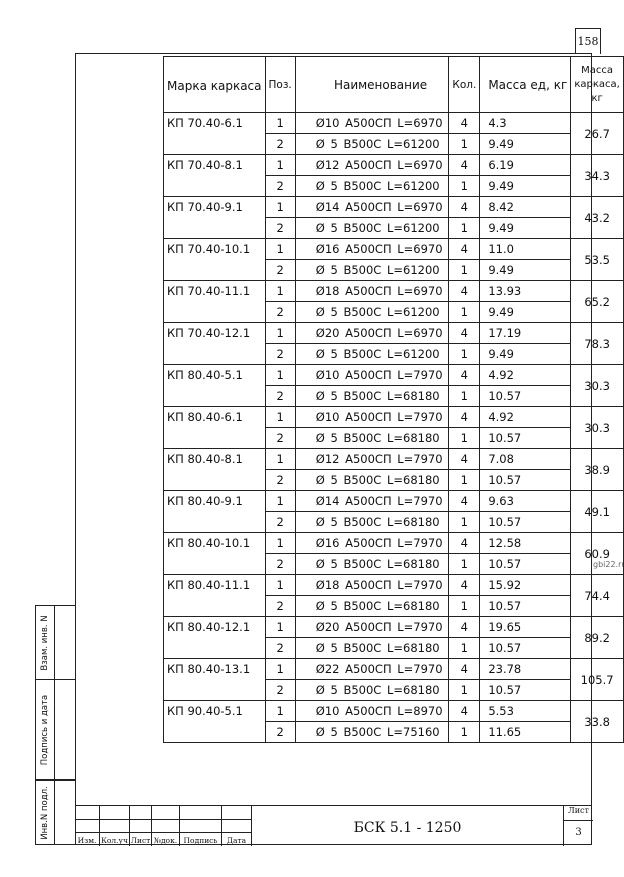  What do you see at coordinates (280, 84) in the screenshot?
I see `header-pos: Поз.` at bounding box center [280, 84].